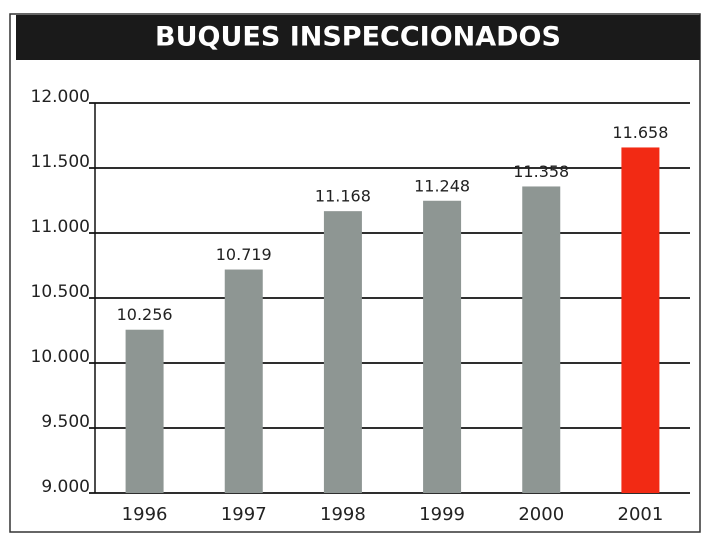  What do you see at coordinates (145, 314) in the screenshot?
I see `value-label: 10.256` at bounding box center [145, 314].